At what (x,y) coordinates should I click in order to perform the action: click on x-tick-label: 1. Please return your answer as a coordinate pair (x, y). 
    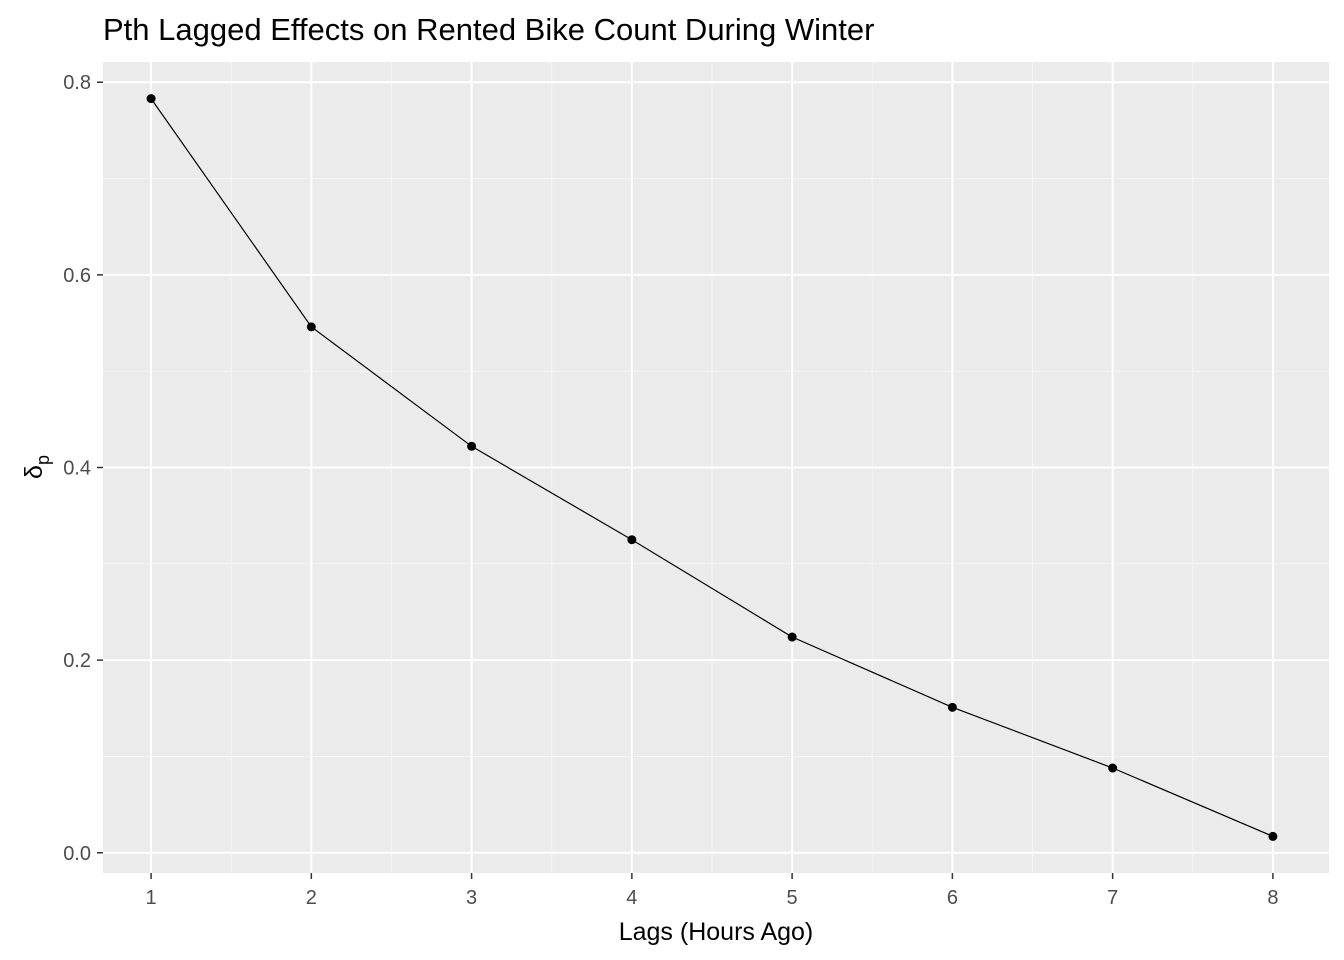
    Looking at the image, I should click on (151, 898).